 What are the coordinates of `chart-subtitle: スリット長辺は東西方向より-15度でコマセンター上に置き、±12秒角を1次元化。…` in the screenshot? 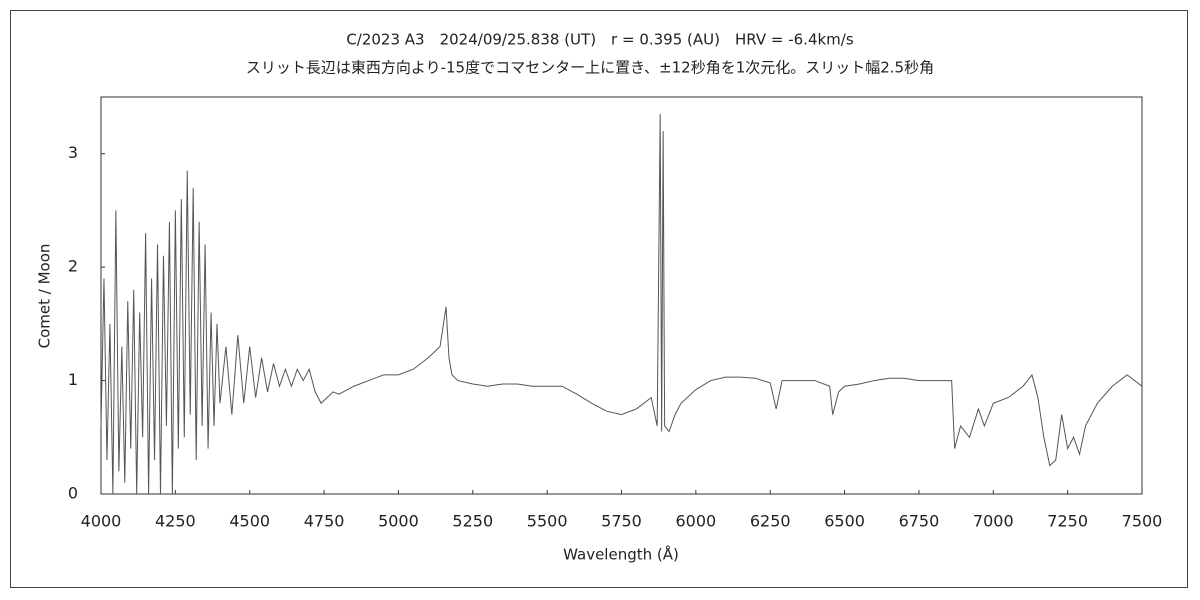 It's located at (590, 68).